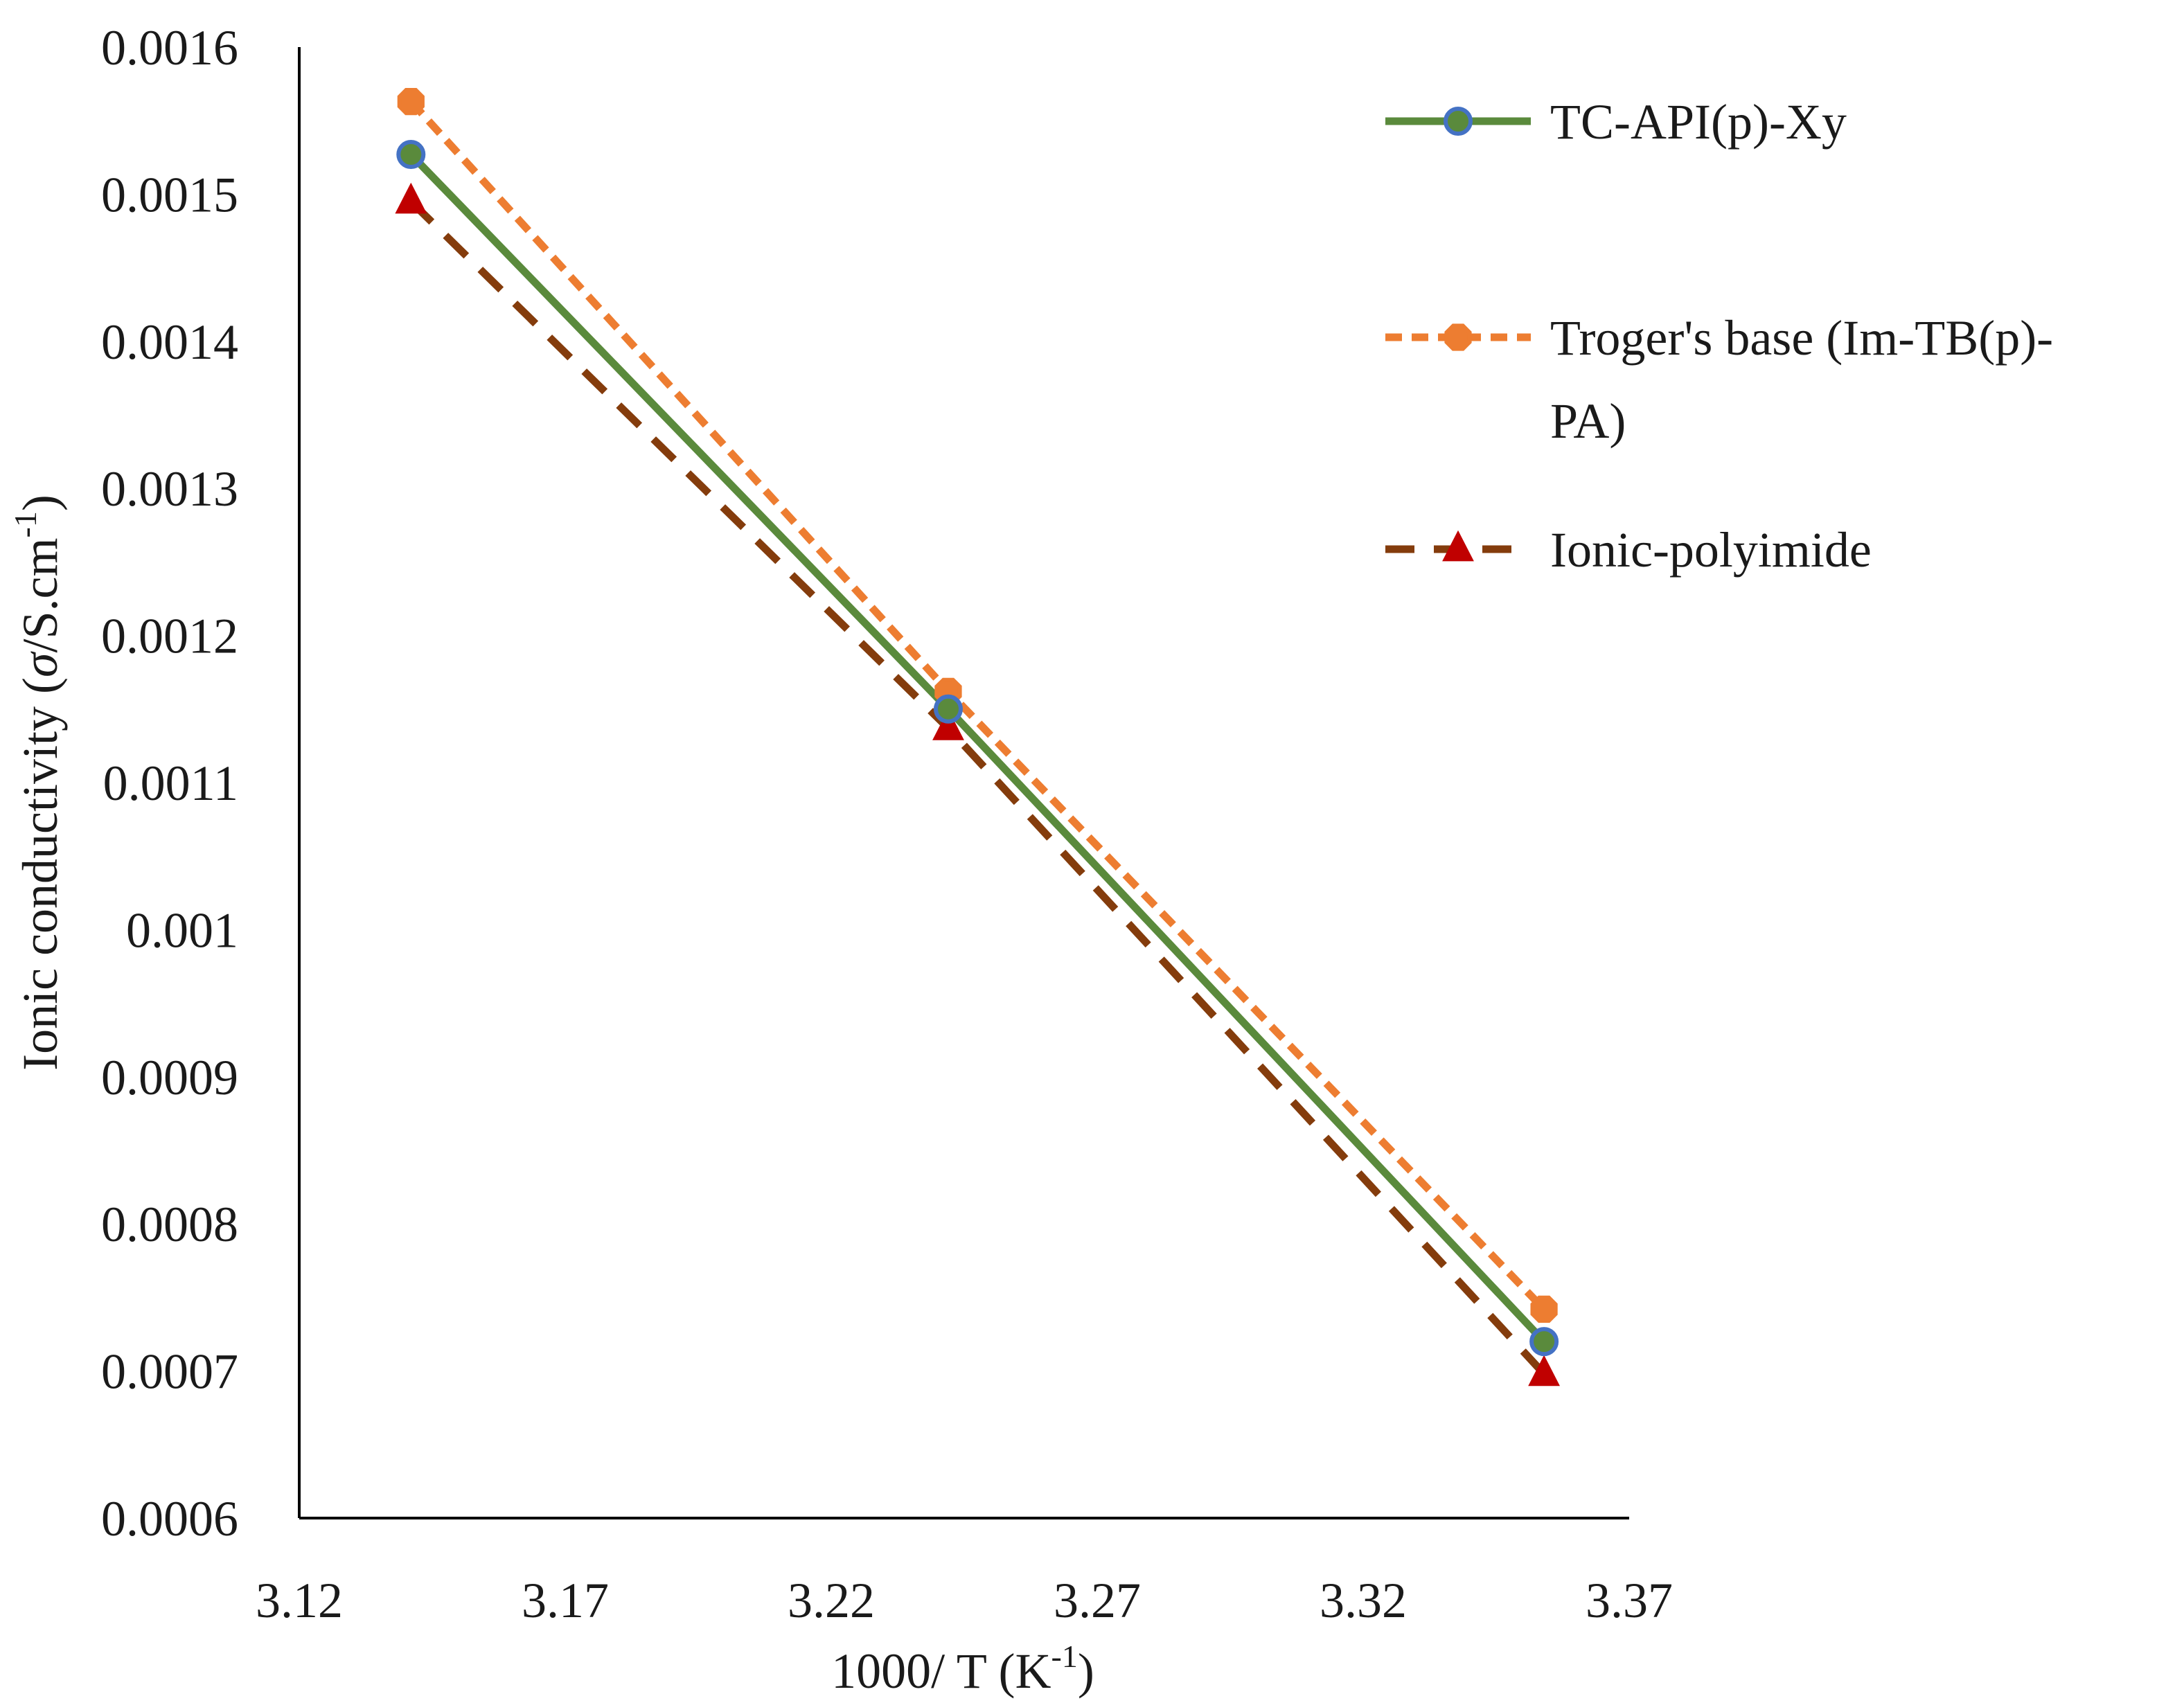  Describe the element at coordinates (964, 1600) in the screenshot. I see `x-tick-labels: 3.12 3.17 3.22 3.27 3.32 3.37` at that location.